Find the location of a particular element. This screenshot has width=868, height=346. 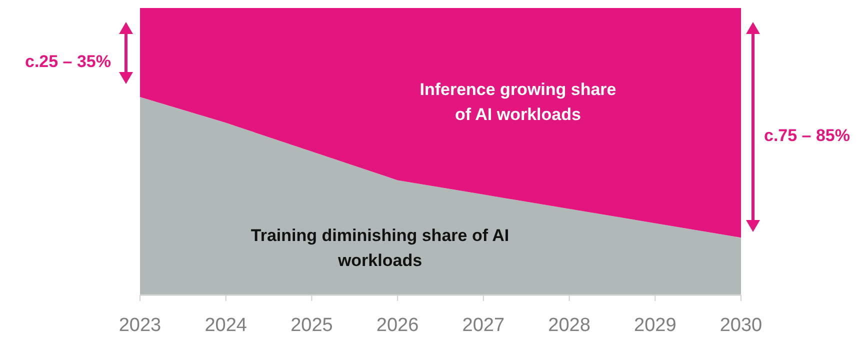

series-label: Inference growing share of AI workloads is located at coordinates (518, 102).